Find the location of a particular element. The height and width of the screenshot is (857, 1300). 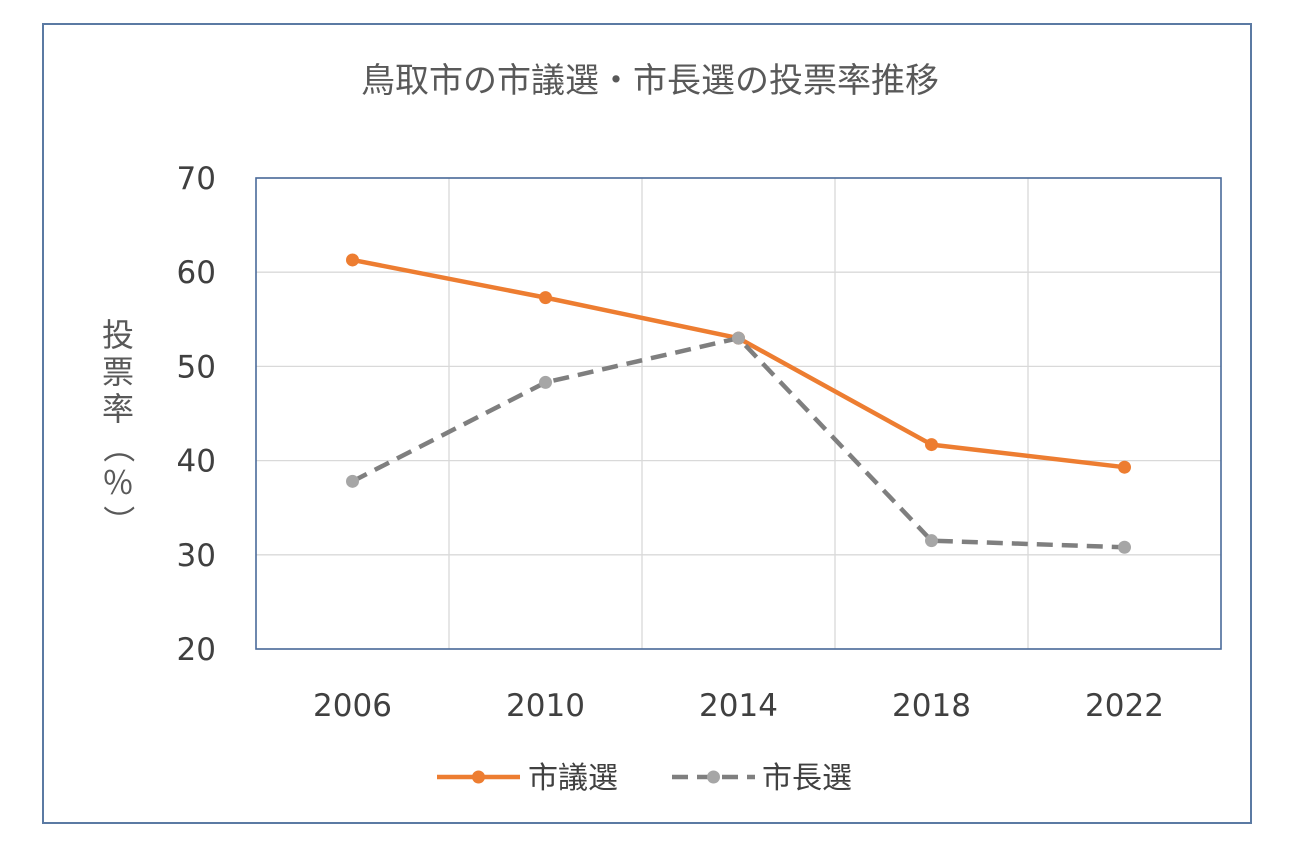

y-tick-label: 60 is located at coordinates (196, 273).